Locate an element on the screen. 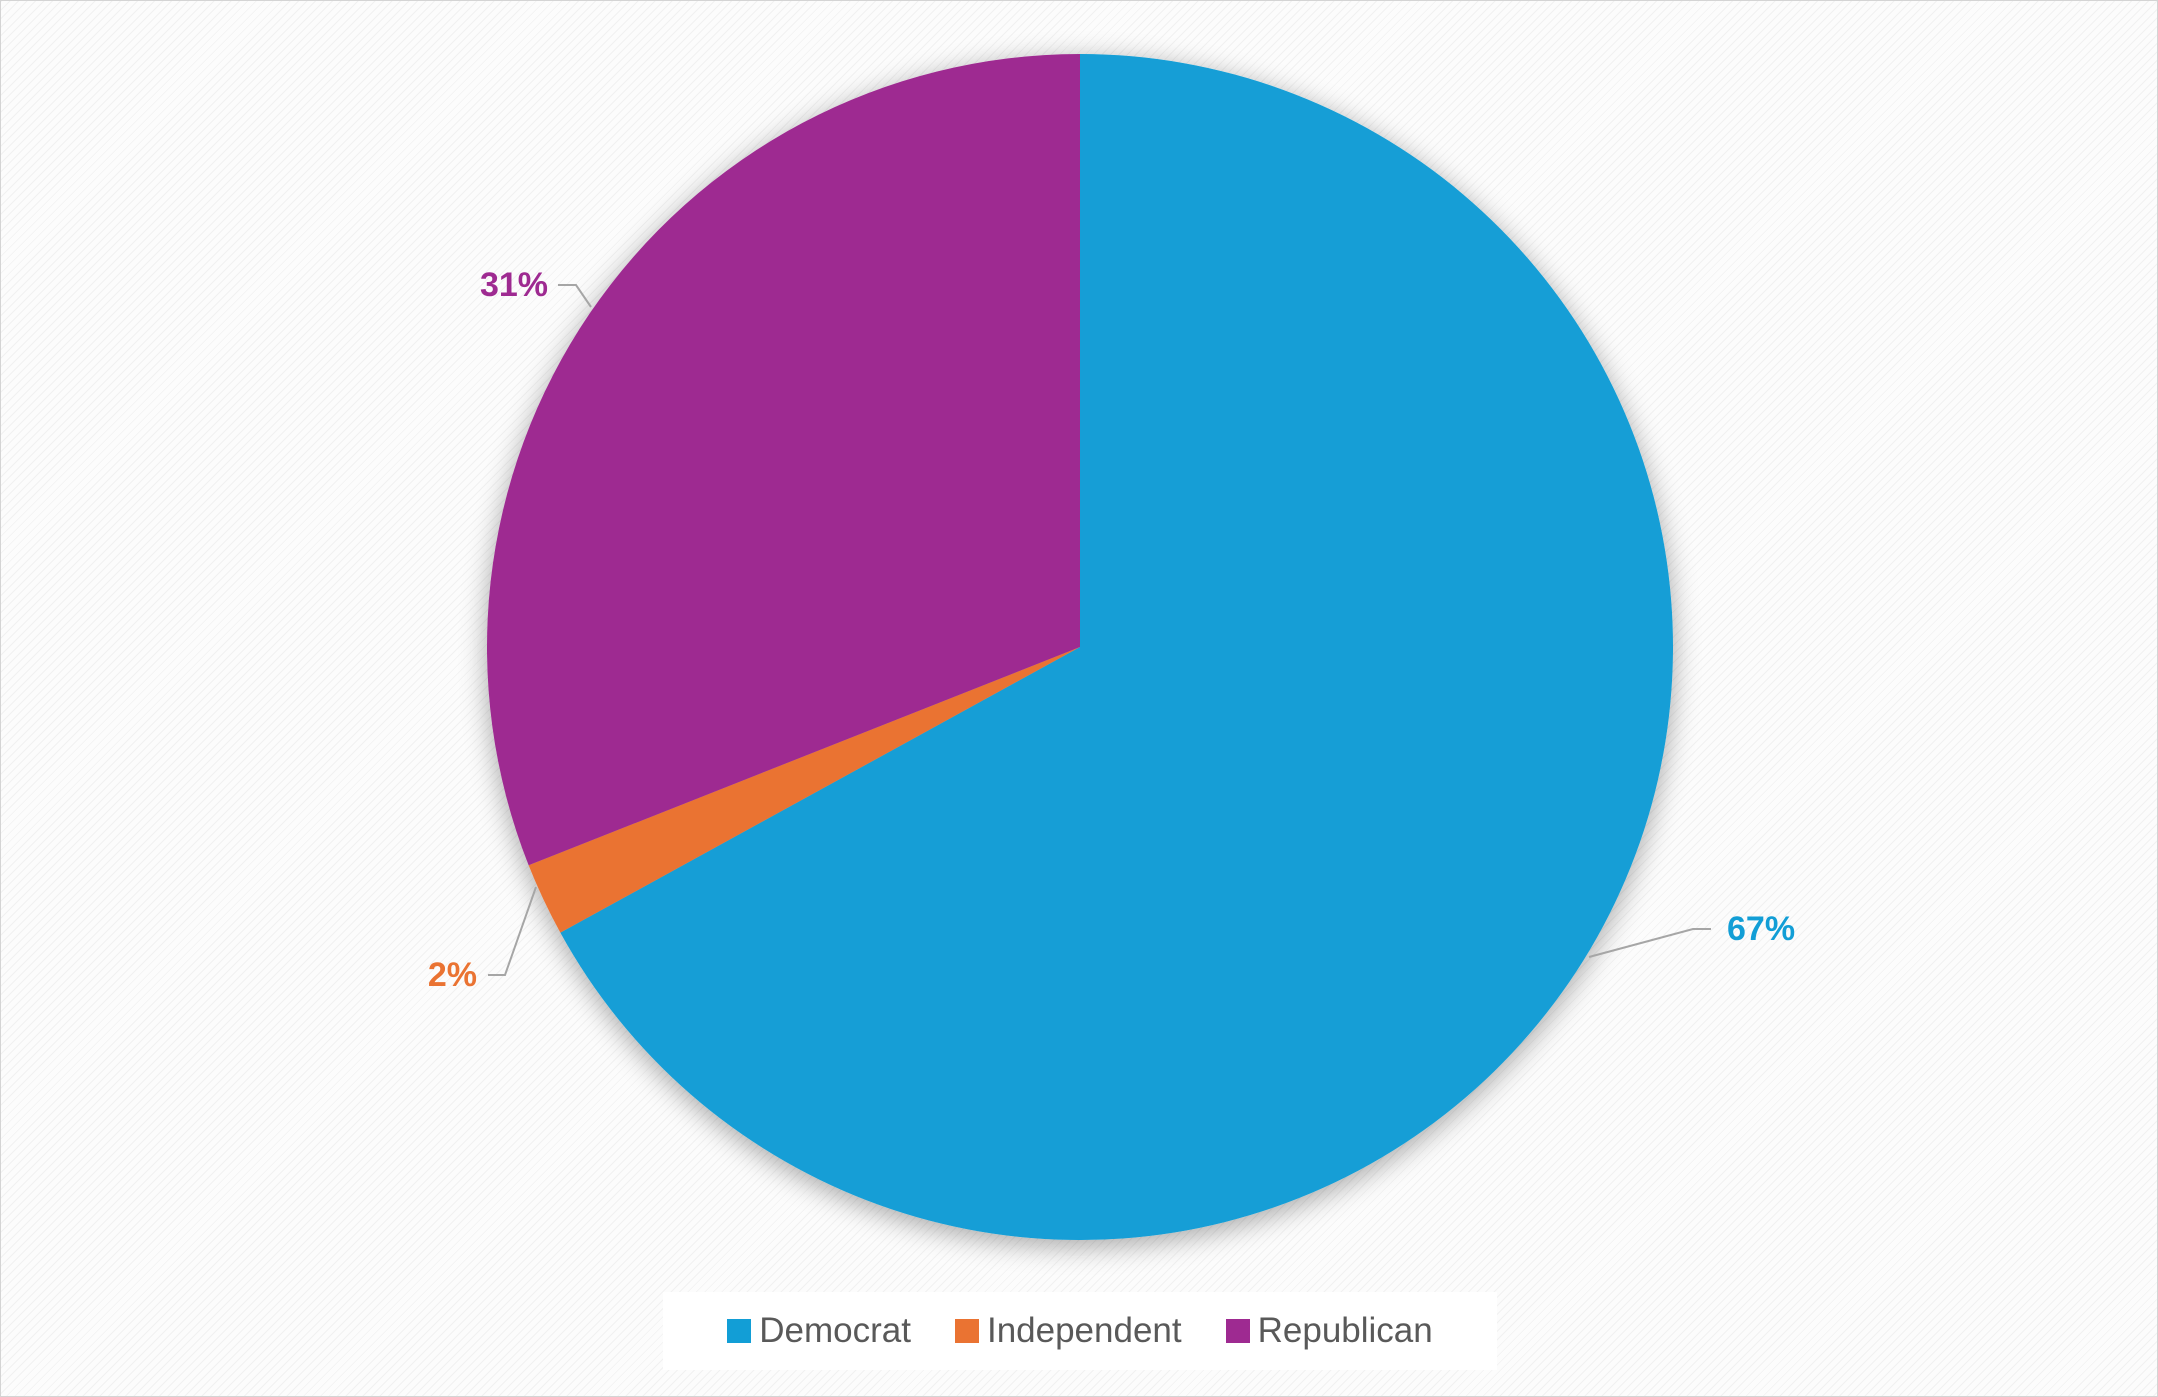 The image size is (2158, 1397). data-label-democrat: 67% is located at coordinates (1761, 929).